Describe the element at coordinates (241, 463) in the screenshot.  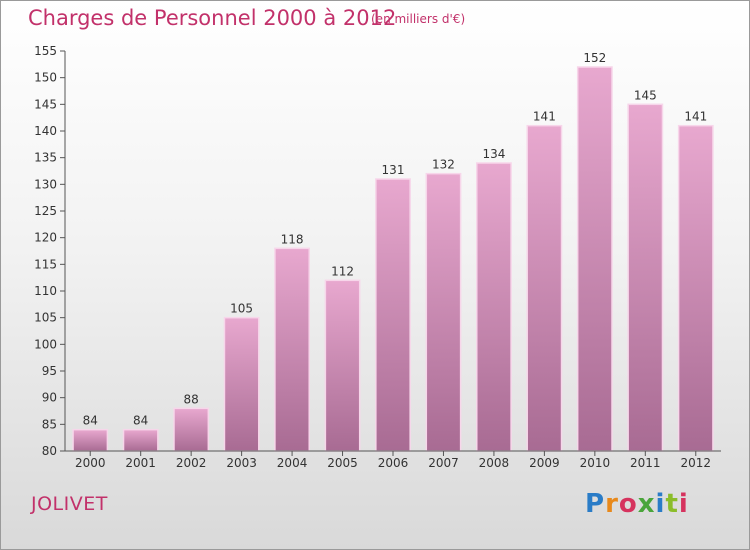
I see `x-tick-label: 2003` at that location.